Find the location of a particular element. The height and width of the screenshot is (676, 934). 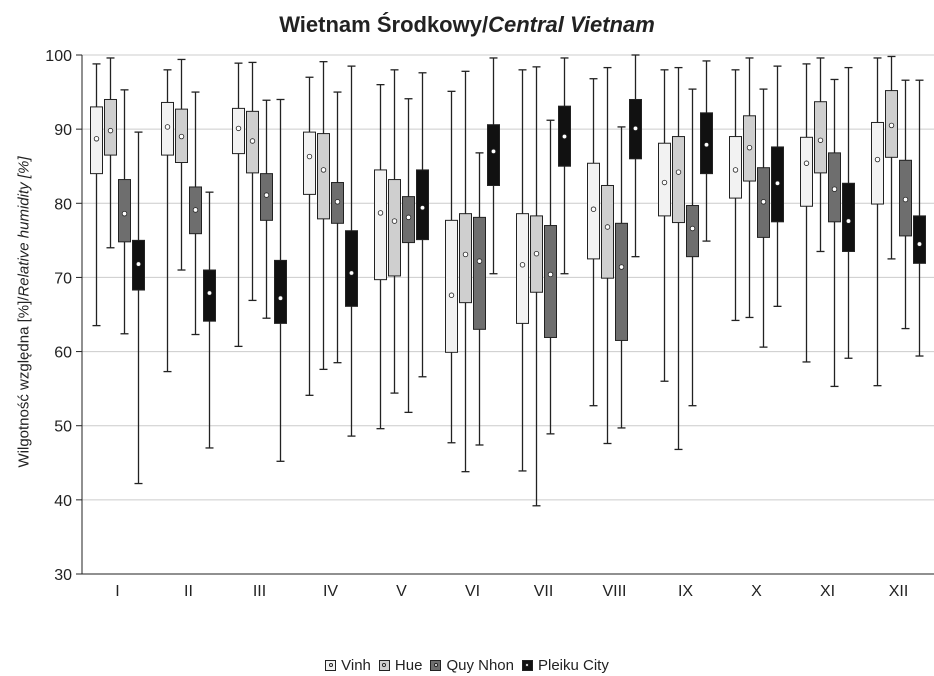

x-tick-label: VII is located at coordinates (544, 591).